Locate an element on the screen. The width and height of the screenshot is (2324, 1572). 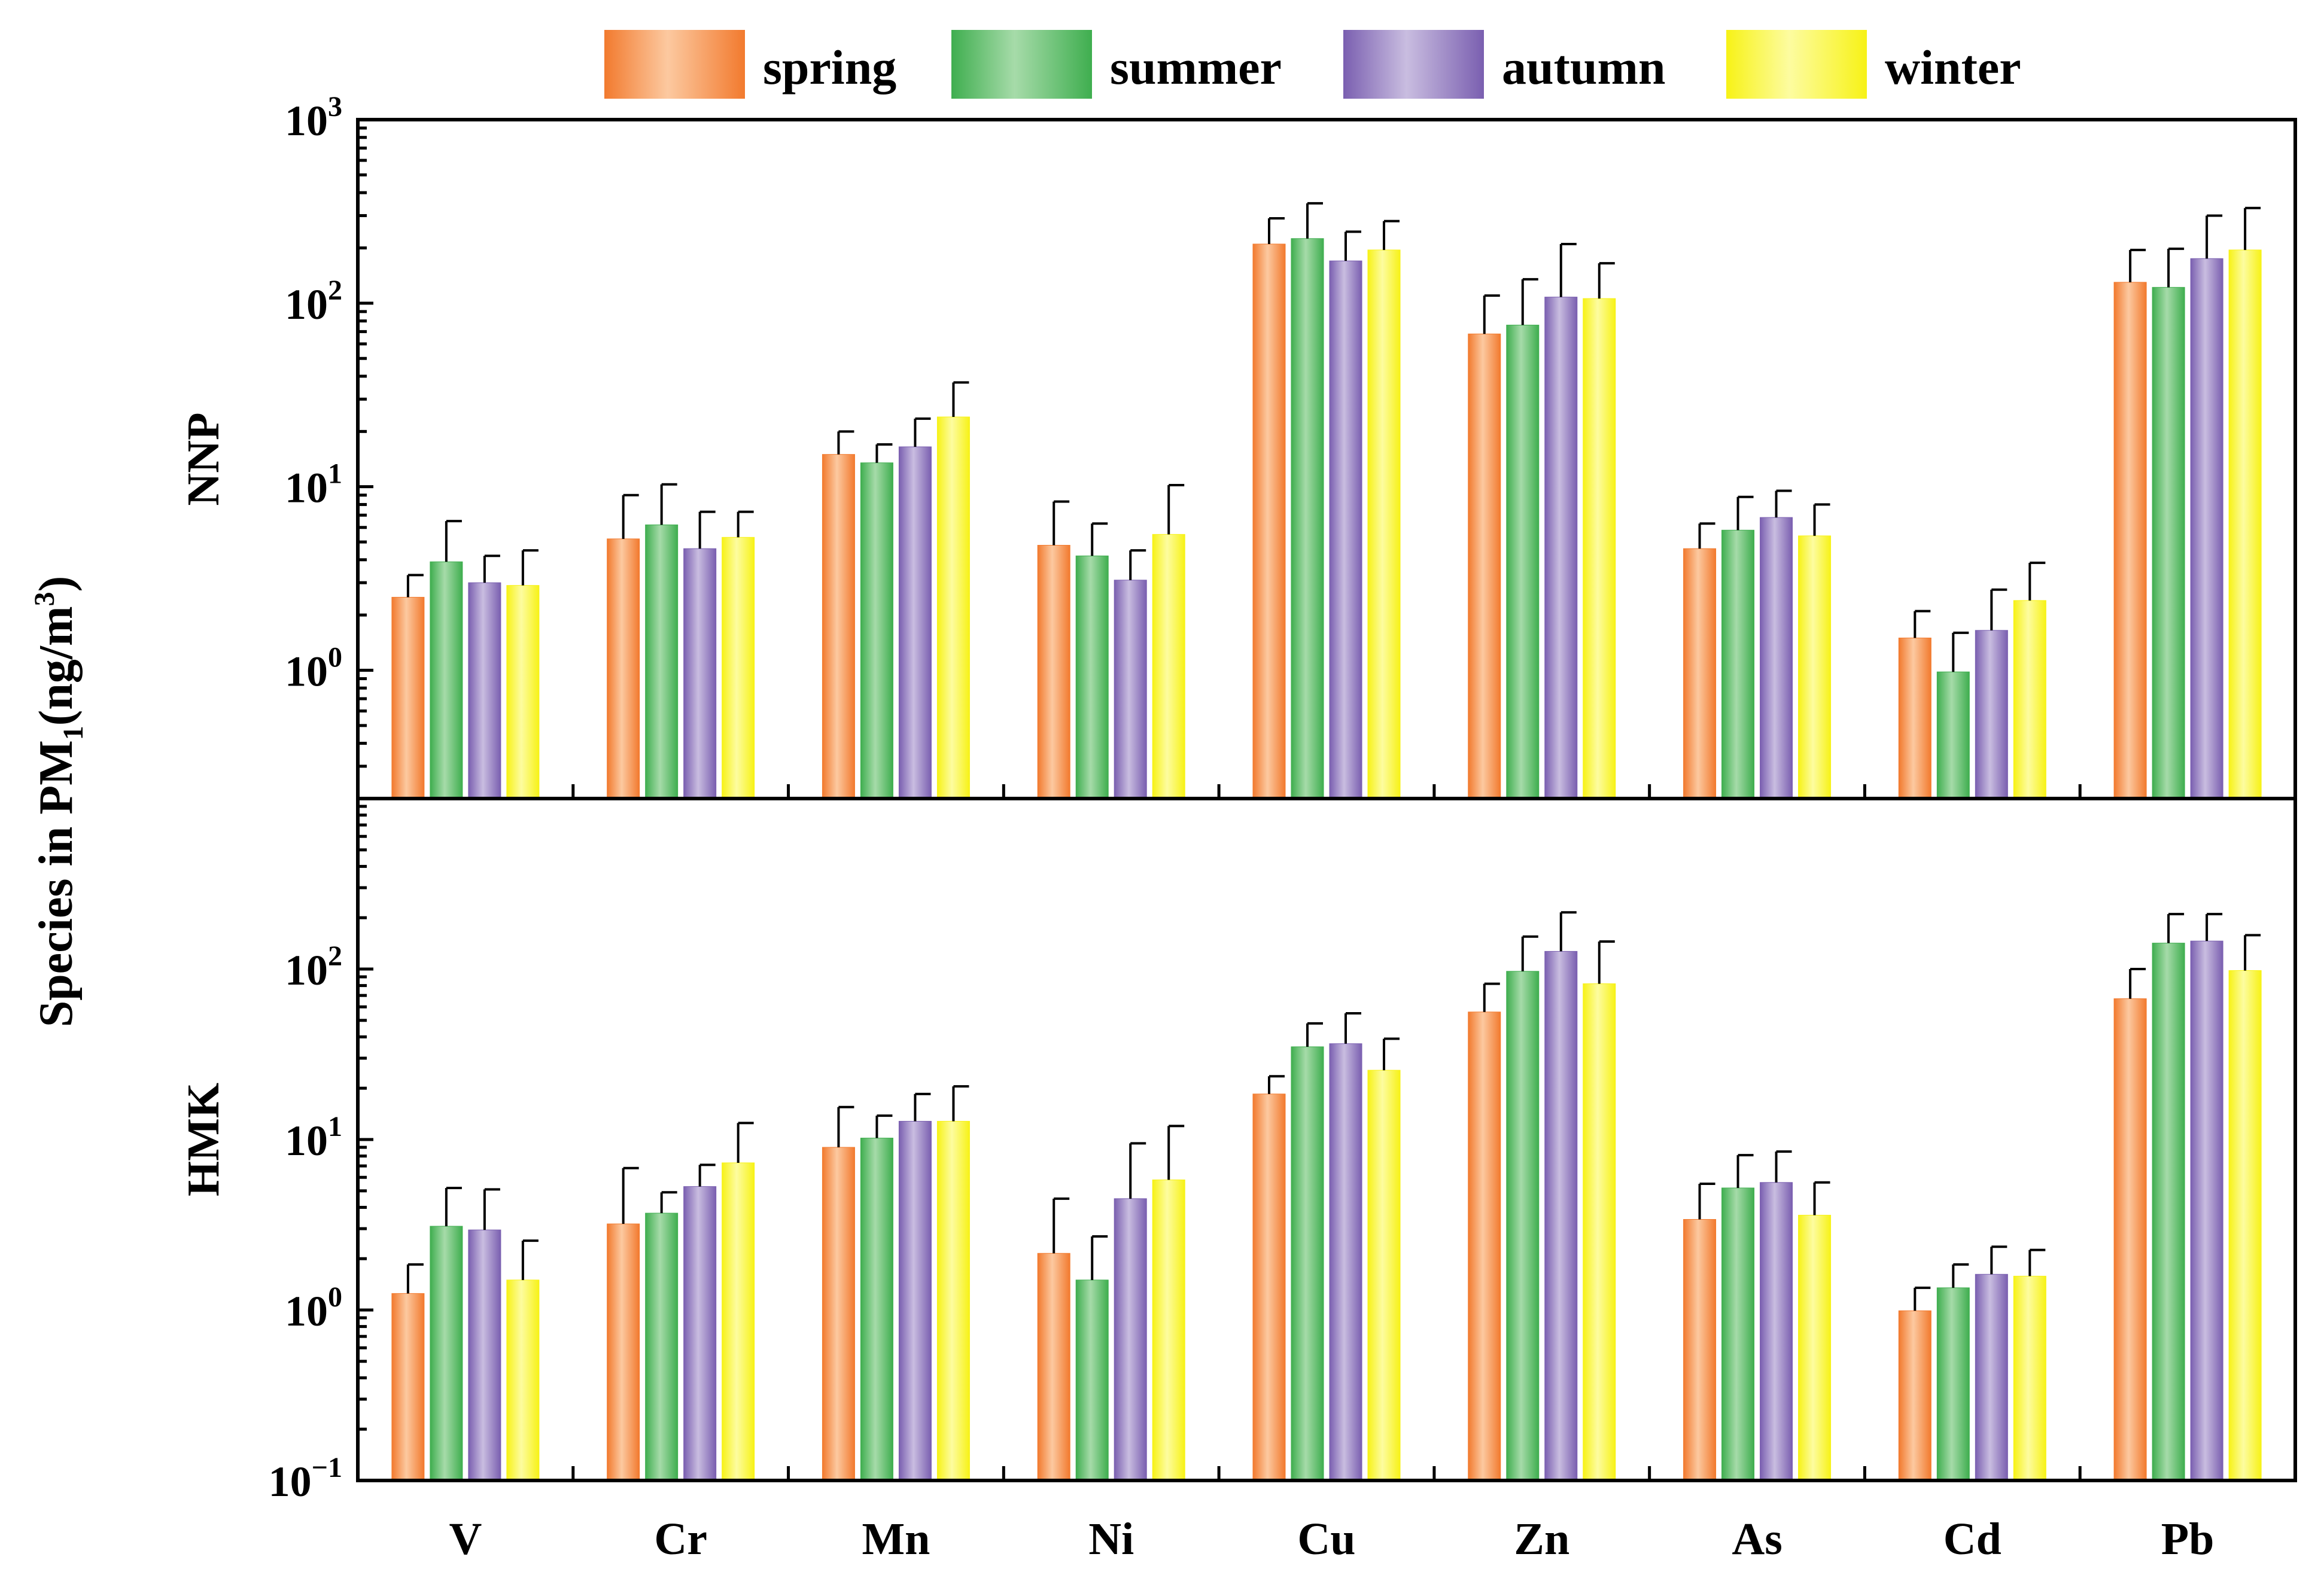
x-tick-label-ni: Ni is located at coordinates (1111, 1539).